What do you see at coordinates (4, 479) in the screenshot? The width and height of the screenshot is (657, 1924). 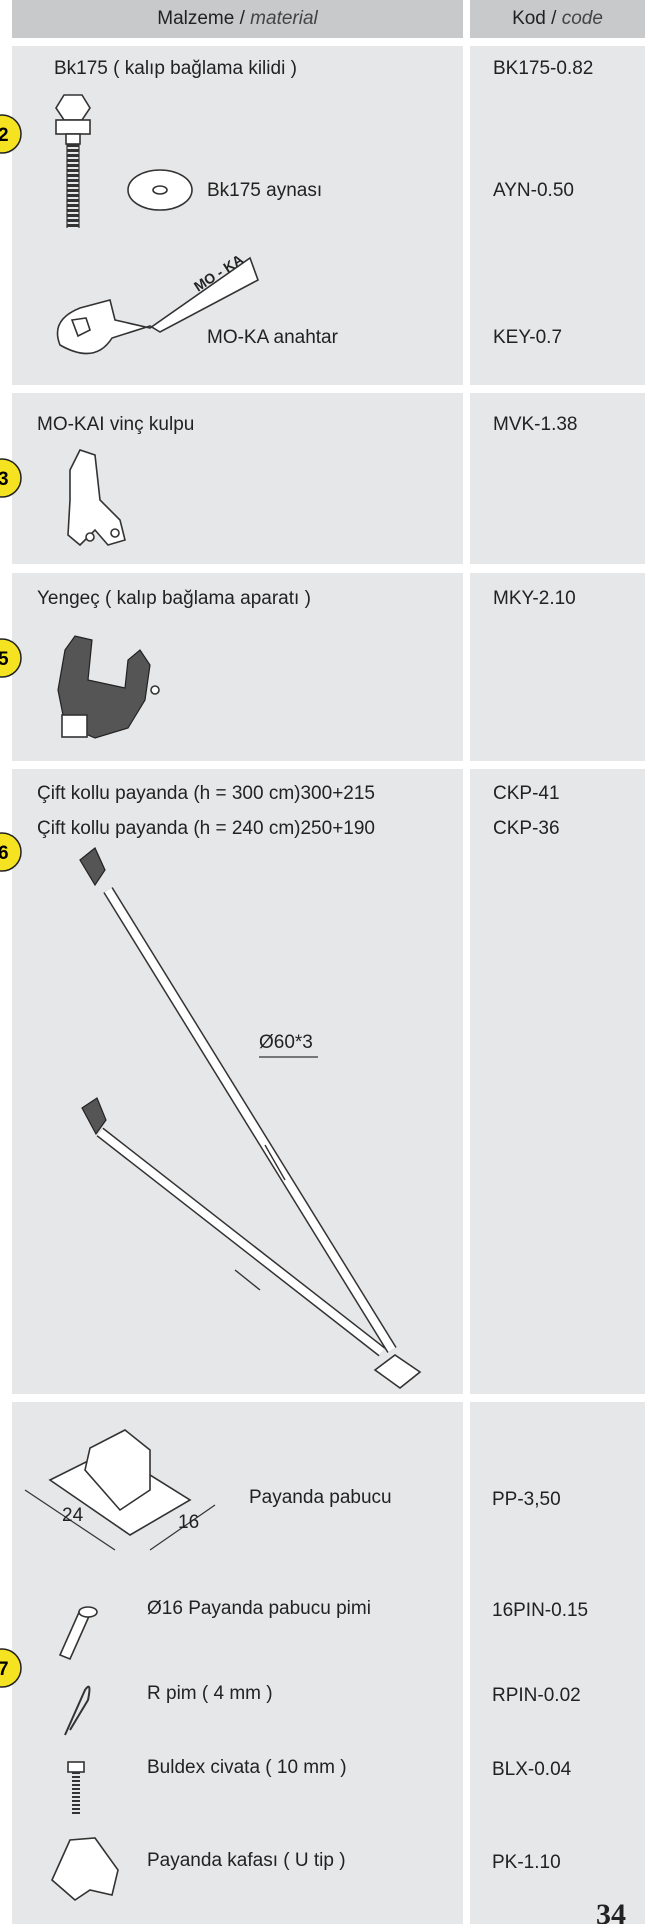 I see `marker-number: 3` at bounding box center [4, 479].